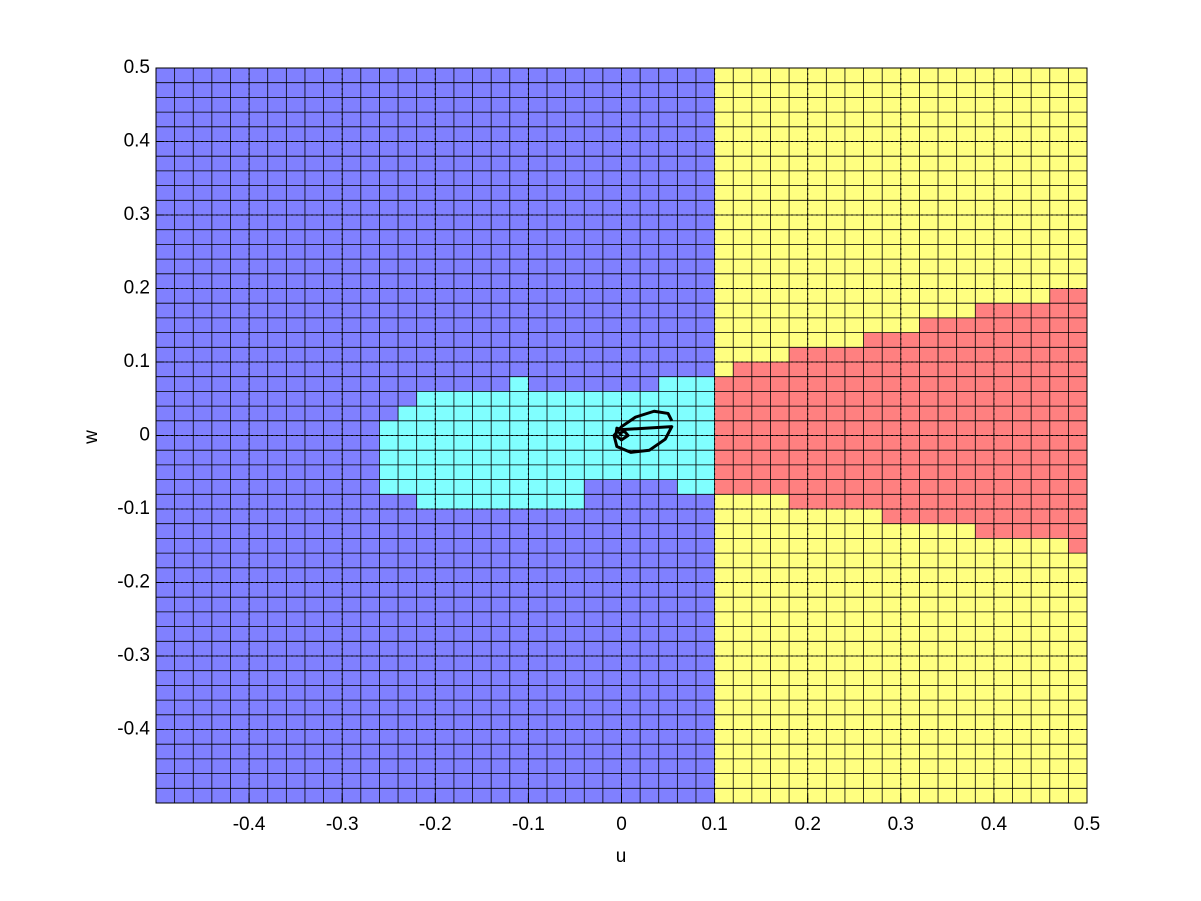 The height and width of the screenshot is (901, 1201). I want to click on y-axis-label: w, so click(91, 437).